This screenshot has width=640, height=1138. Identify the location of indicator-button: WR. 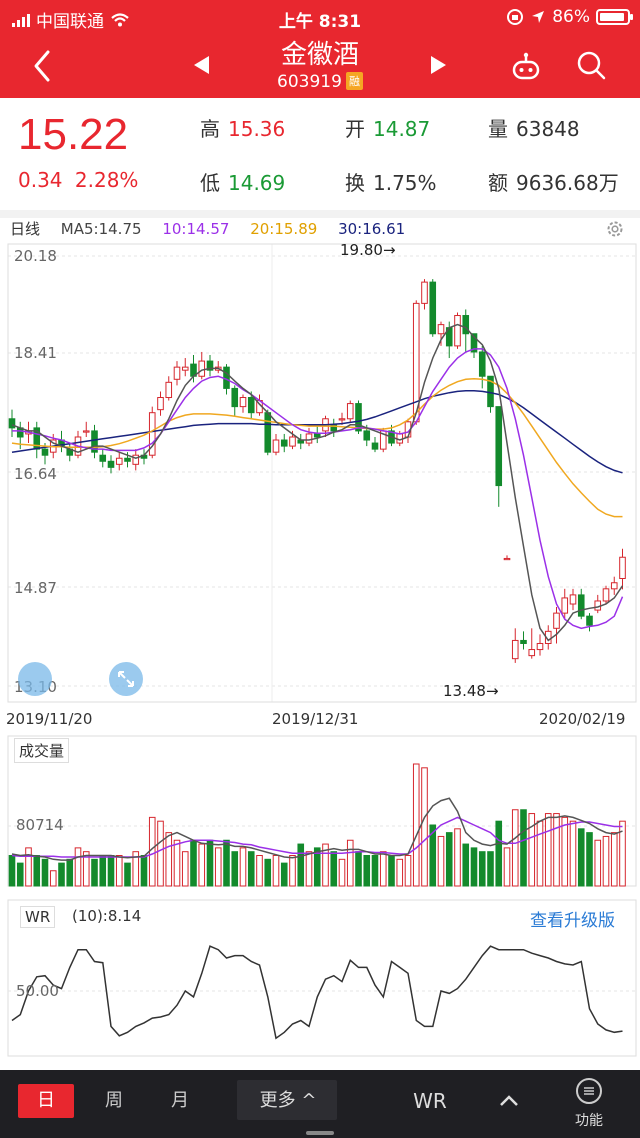
(430, 1101).